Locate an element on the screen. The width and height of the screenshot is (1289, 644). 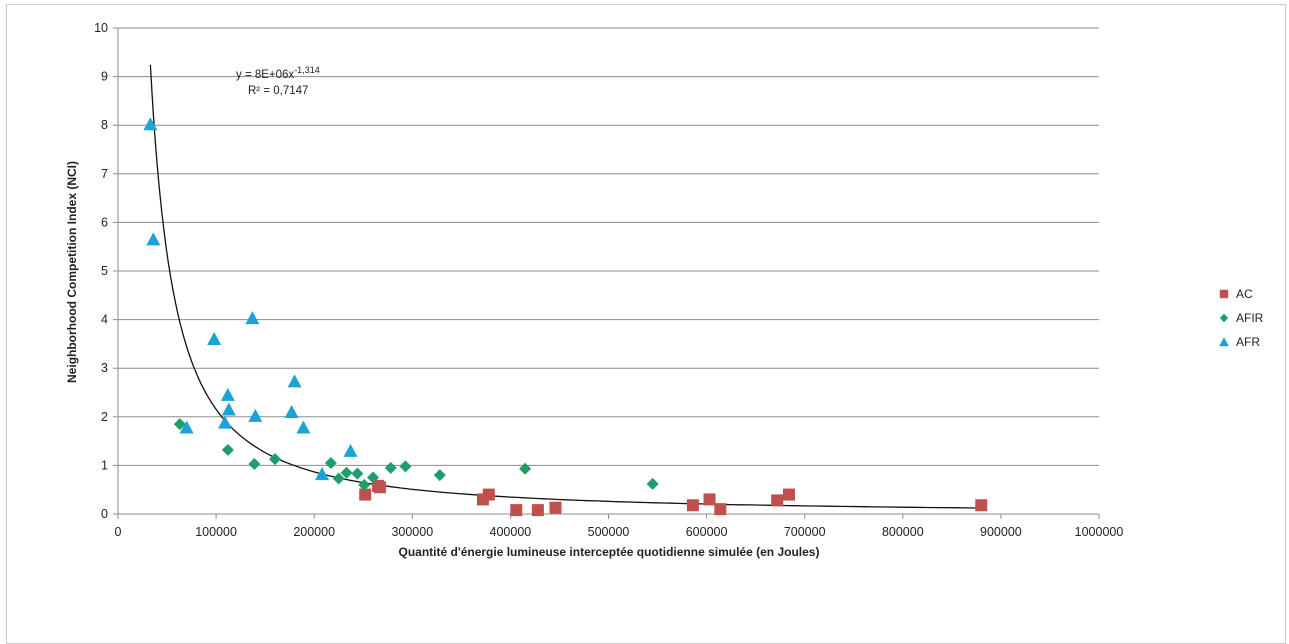
x-tick-label: 500000 is located at coordinates (609, 532).